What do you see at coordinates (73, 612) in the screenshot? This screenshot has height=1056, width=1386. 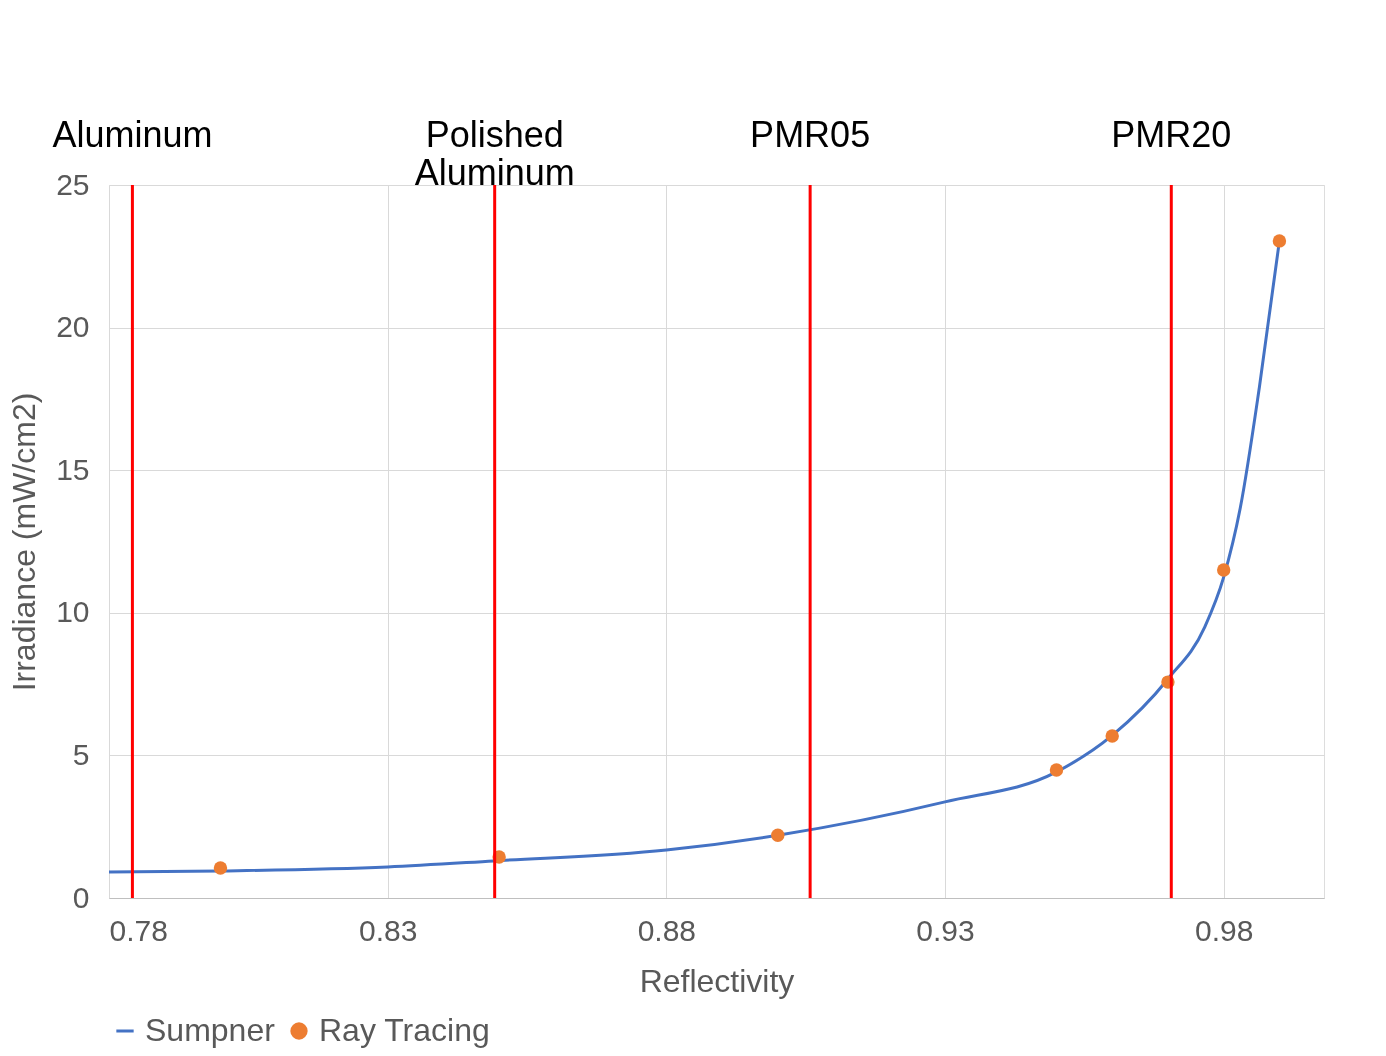 I see `y-tick-label: 10` at bounding box center [73, 612].